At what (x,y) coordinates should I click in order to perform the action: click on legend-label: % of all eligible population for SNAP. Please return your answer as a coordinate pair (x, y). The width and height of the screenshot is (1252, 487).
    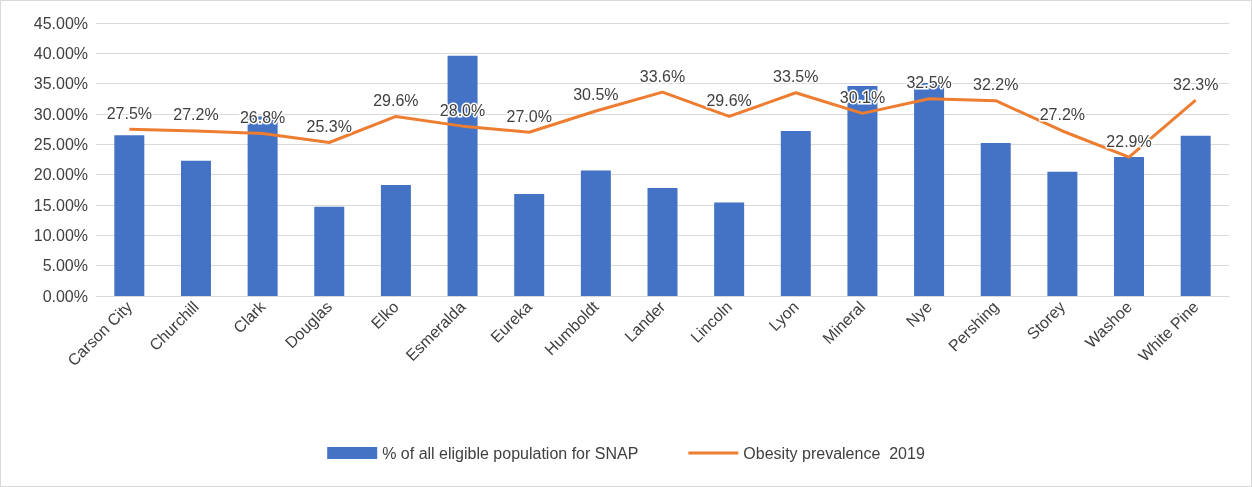
    Looking at the image, I should click on (510, 453).